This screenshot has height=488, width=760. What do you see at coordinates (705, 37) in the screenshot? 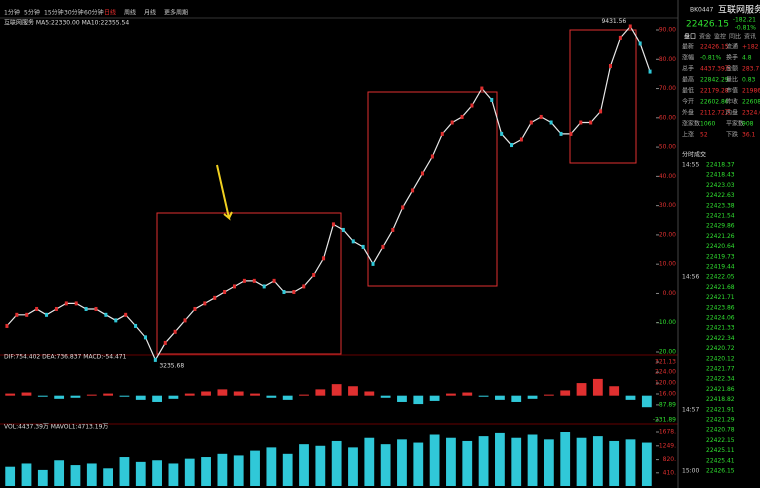
I see `panel-tab: 资金` at bounding box center [705, 37].